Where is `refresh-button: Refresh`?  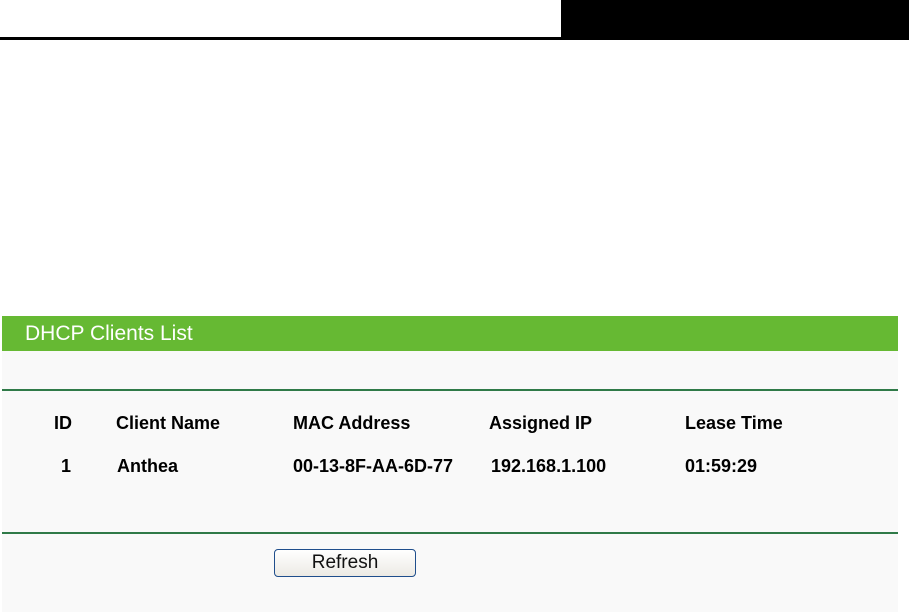
refresh-button: Refresh is located at coordinates (345, 563).